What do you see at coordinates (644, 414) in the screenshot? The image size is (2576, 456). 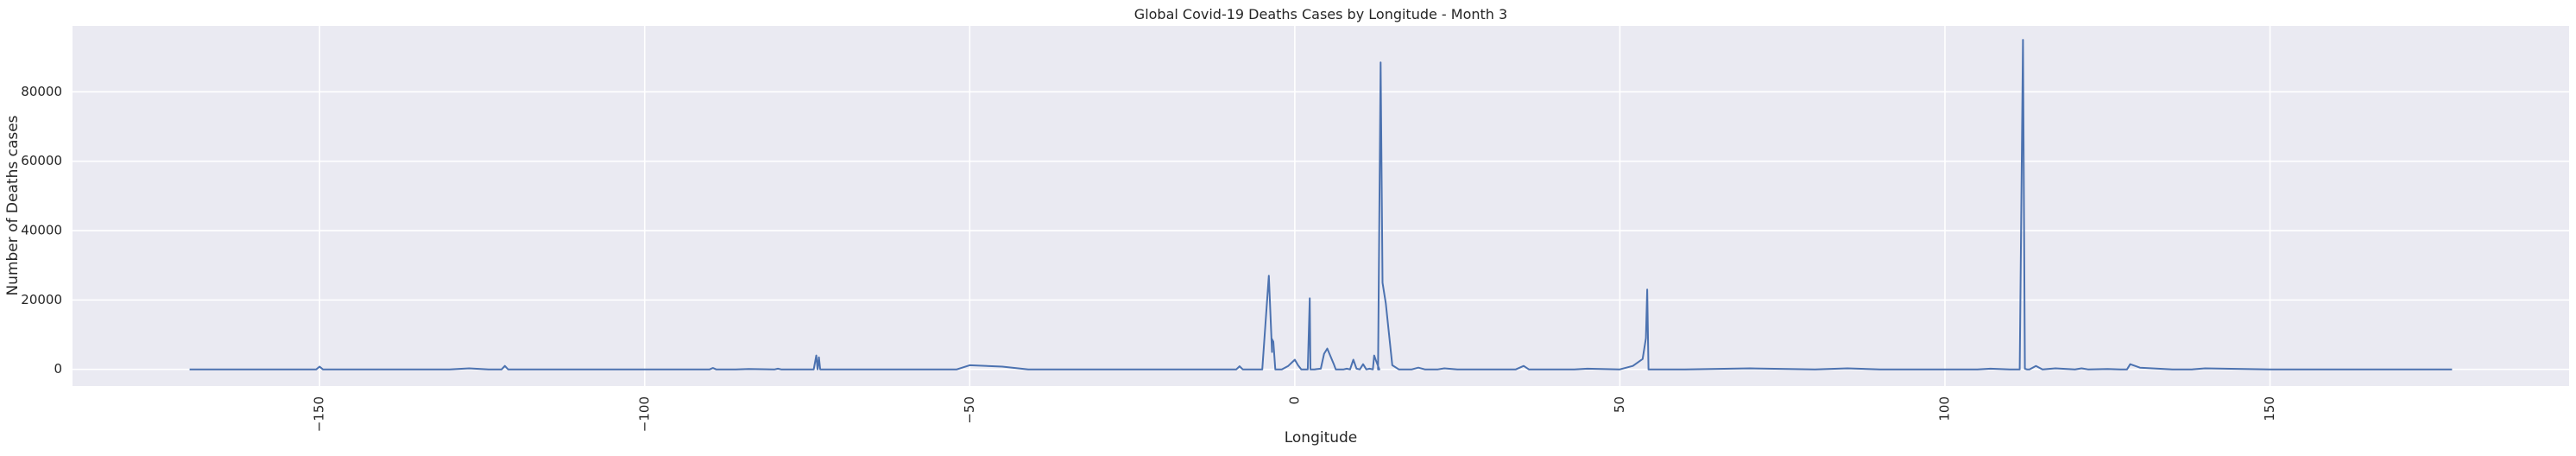 I see `x-tick-label: −100` at bounding box center [644, 414].